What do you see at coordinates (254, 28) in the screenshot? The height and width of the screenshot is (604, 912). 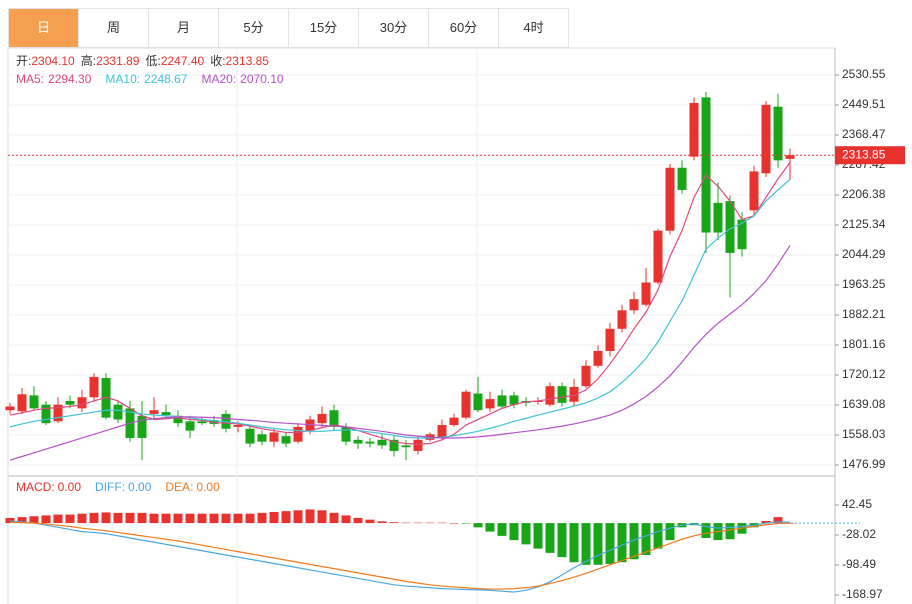 I see `tab: 5分` at bounding box center [254, 28].